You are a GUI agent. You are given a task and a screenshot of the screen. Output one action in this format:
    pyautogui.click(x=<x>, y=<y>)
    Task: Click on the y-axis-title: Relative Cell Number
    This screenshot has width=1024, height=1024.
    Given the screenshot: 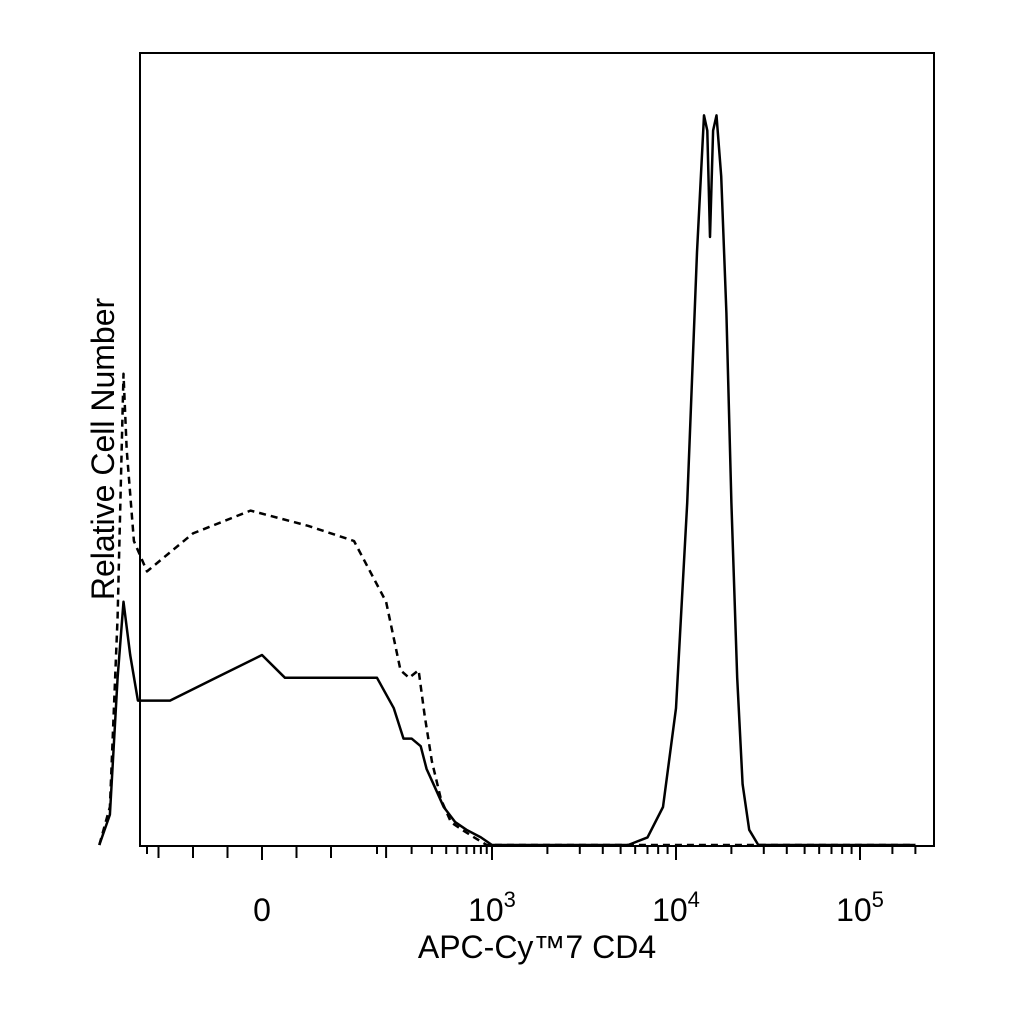 What is the action you would take?
    pyautogui.click(x=103, y=448)
    